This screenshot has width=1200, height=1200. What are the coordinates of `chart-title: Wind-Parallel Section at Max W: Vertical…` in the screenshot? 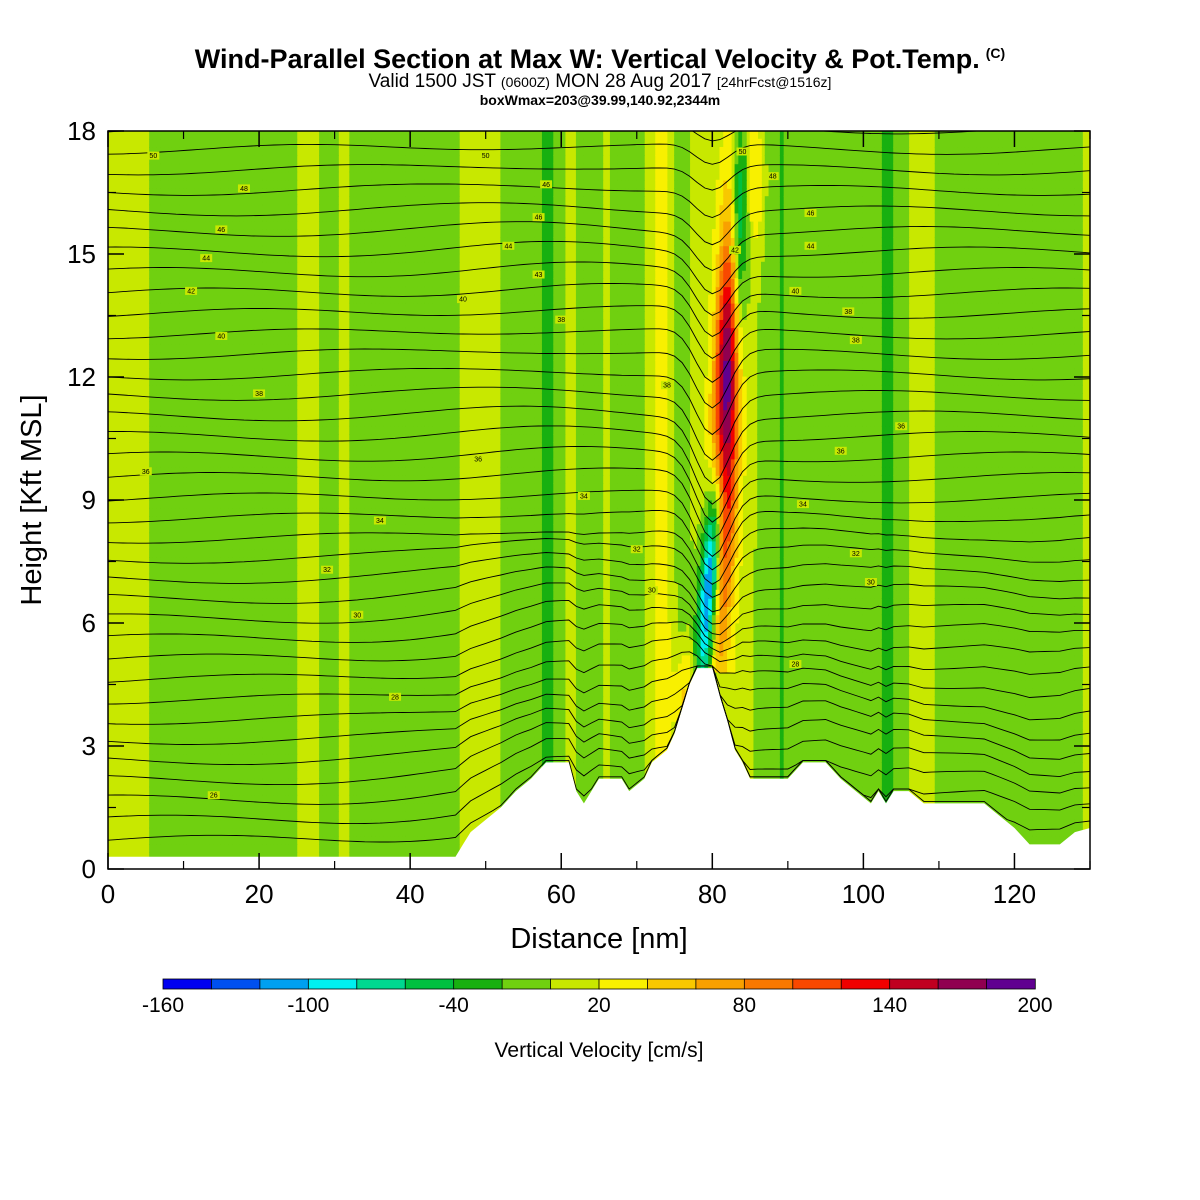 It's located at (600, 59).